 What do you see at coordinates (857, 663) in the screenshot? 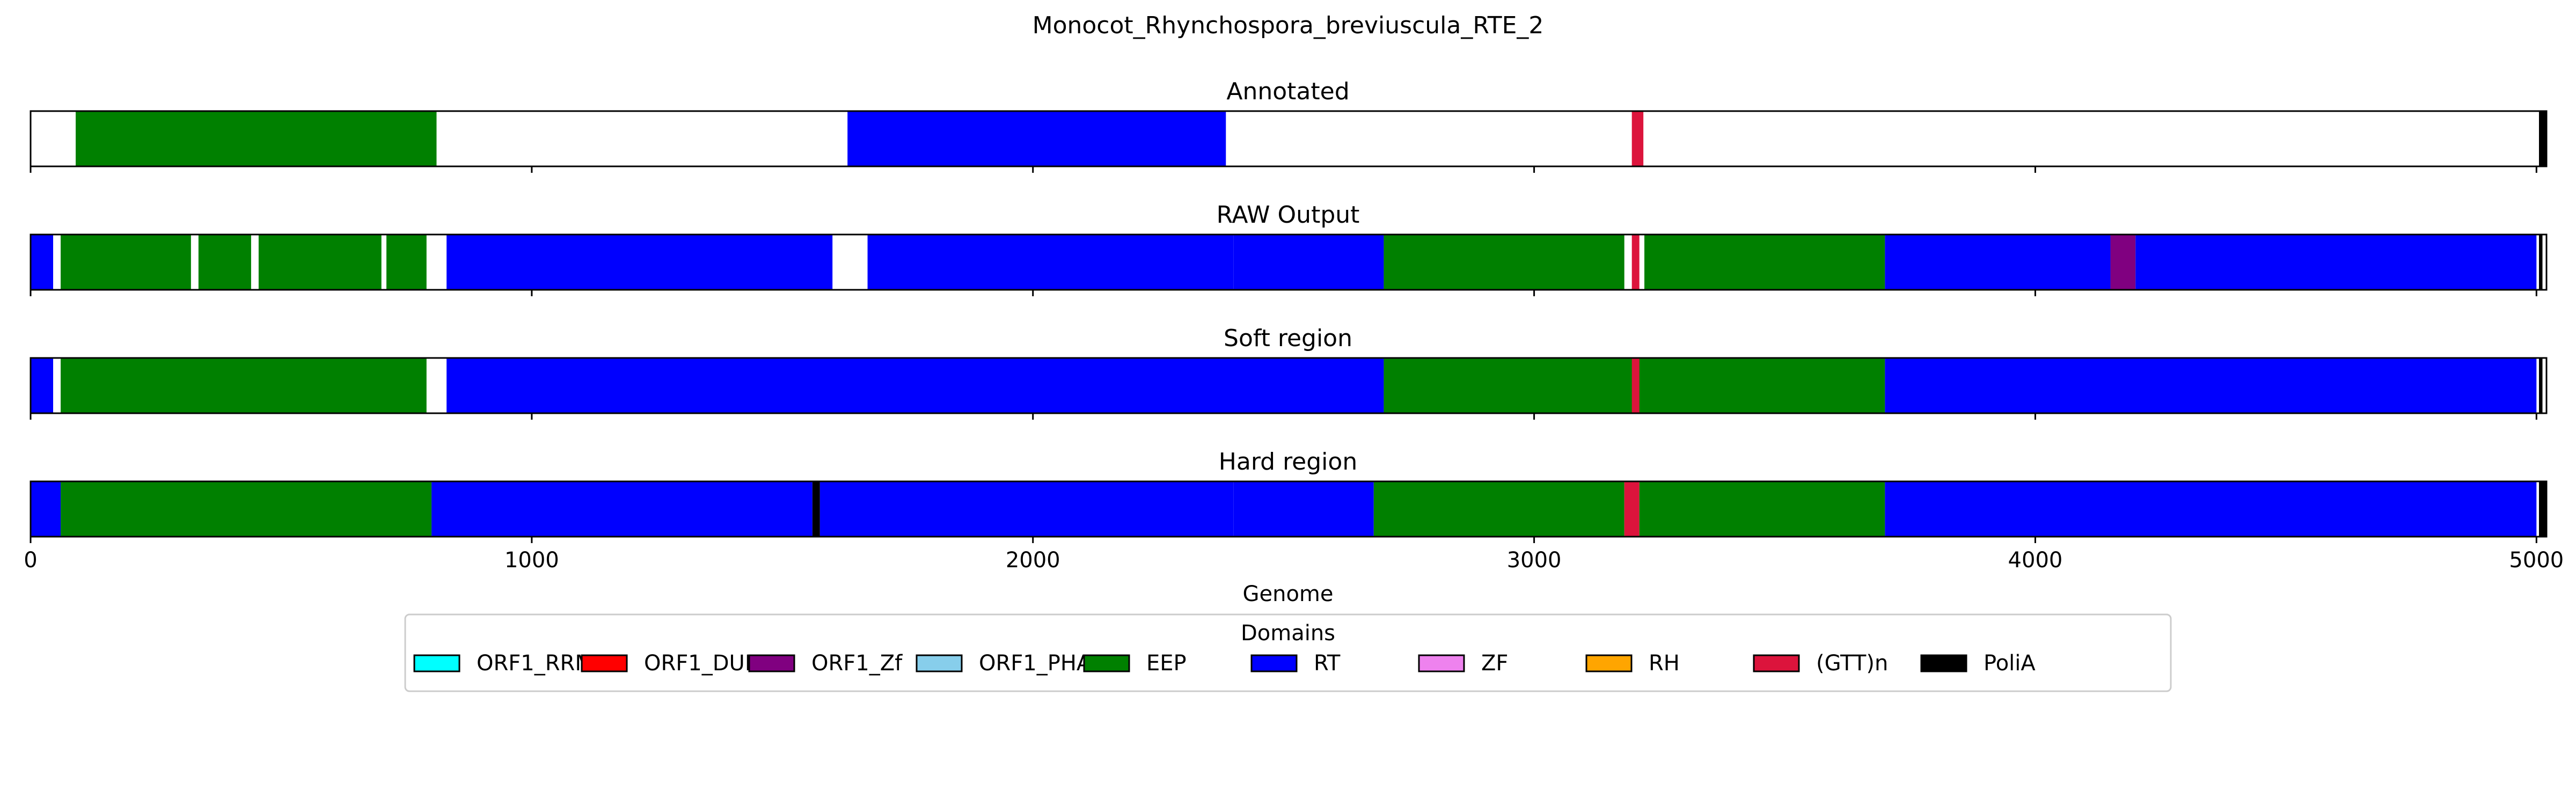
I see `legend-label: ORF1_Zf` at bounding box center [857, 663].